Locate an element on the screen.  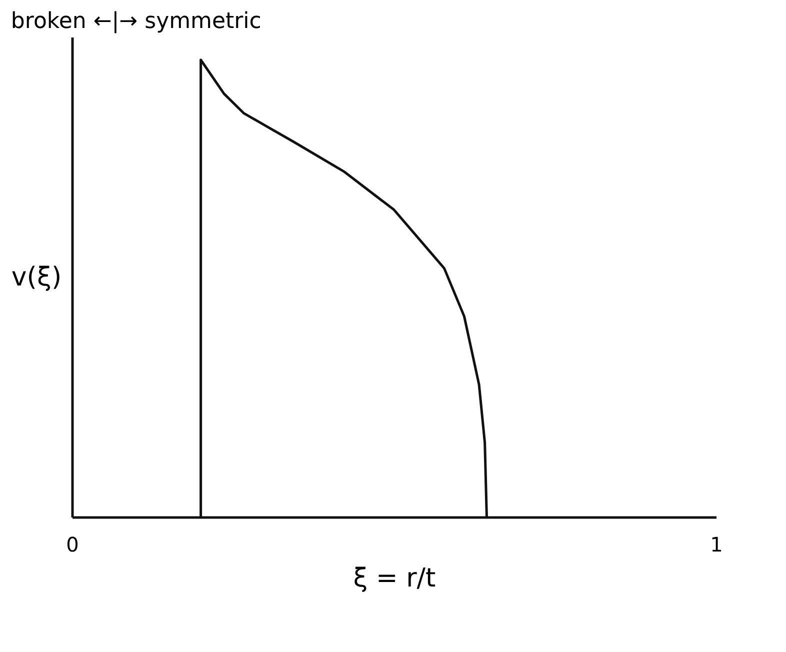
x-tick-label: 0 is located at coordinates (72, 544).